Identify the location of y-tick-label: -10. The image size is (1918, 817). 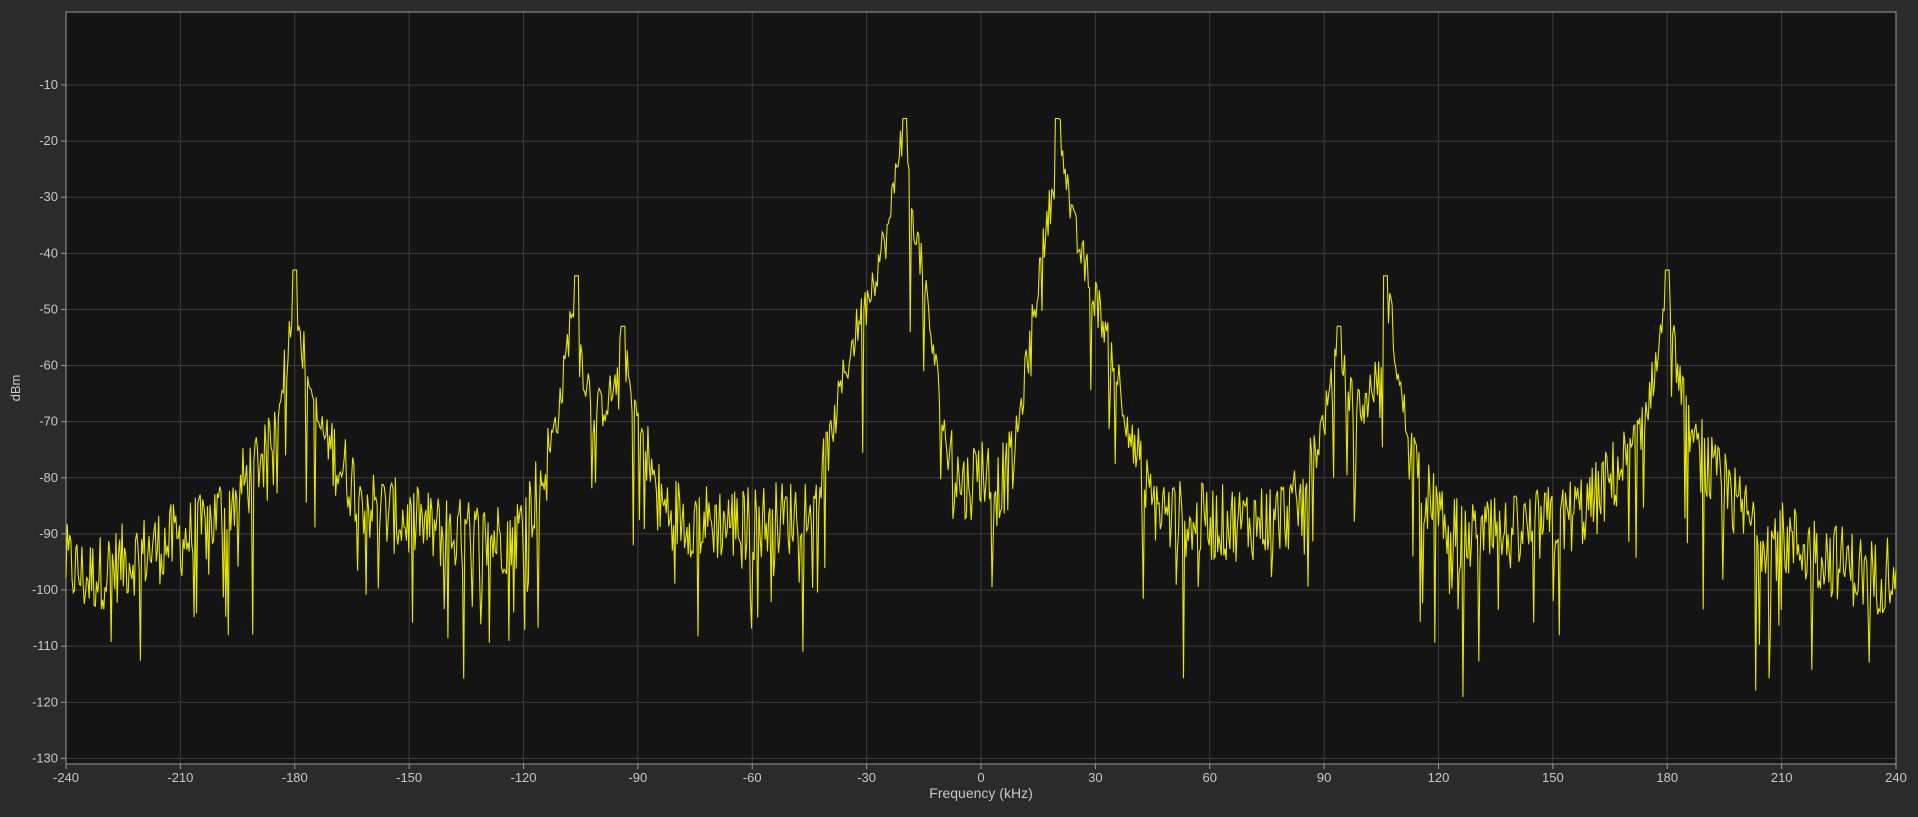
(48, 84).